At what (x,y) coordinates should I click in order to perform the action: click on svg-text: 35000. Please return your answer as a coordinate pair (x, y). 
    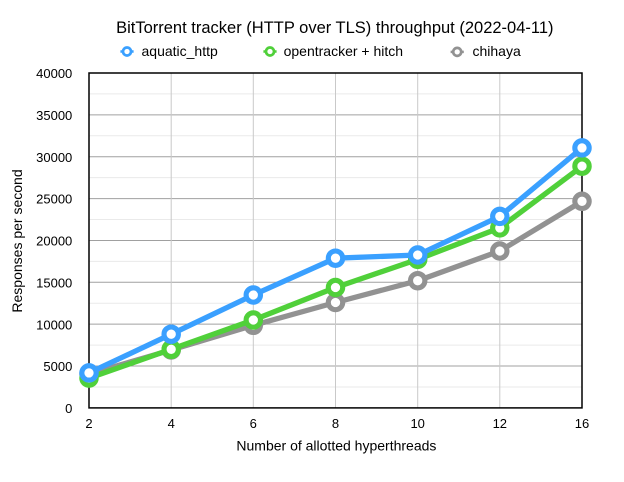
    Looking at the image, I should click on (54, 115).